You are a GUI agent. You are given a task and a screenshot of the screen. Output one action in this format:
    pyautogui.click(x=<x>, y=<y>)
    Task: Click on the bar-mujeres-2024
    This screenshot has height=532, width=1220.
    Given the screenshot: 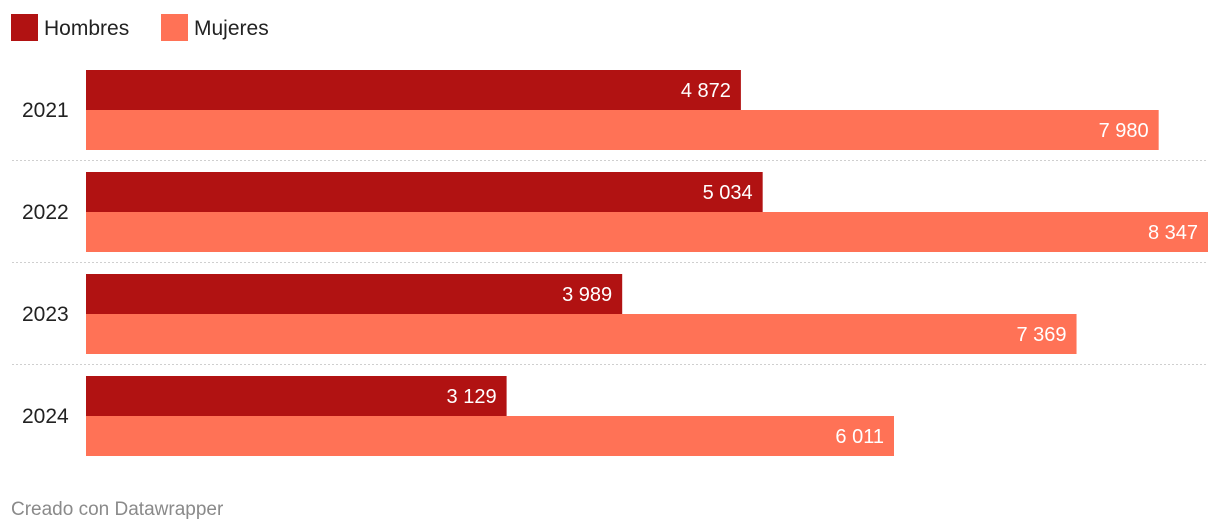 What is the action you would take?
    pyautogui.click(x=490, y=436)
    